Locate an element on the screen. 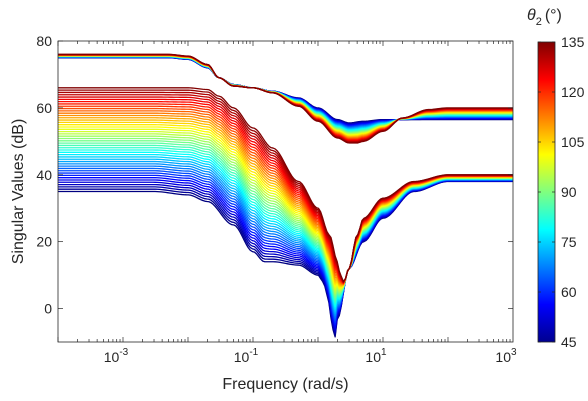 The image size is (588, 401). y-tick-label: 60 is located at coordinates (44, 108).